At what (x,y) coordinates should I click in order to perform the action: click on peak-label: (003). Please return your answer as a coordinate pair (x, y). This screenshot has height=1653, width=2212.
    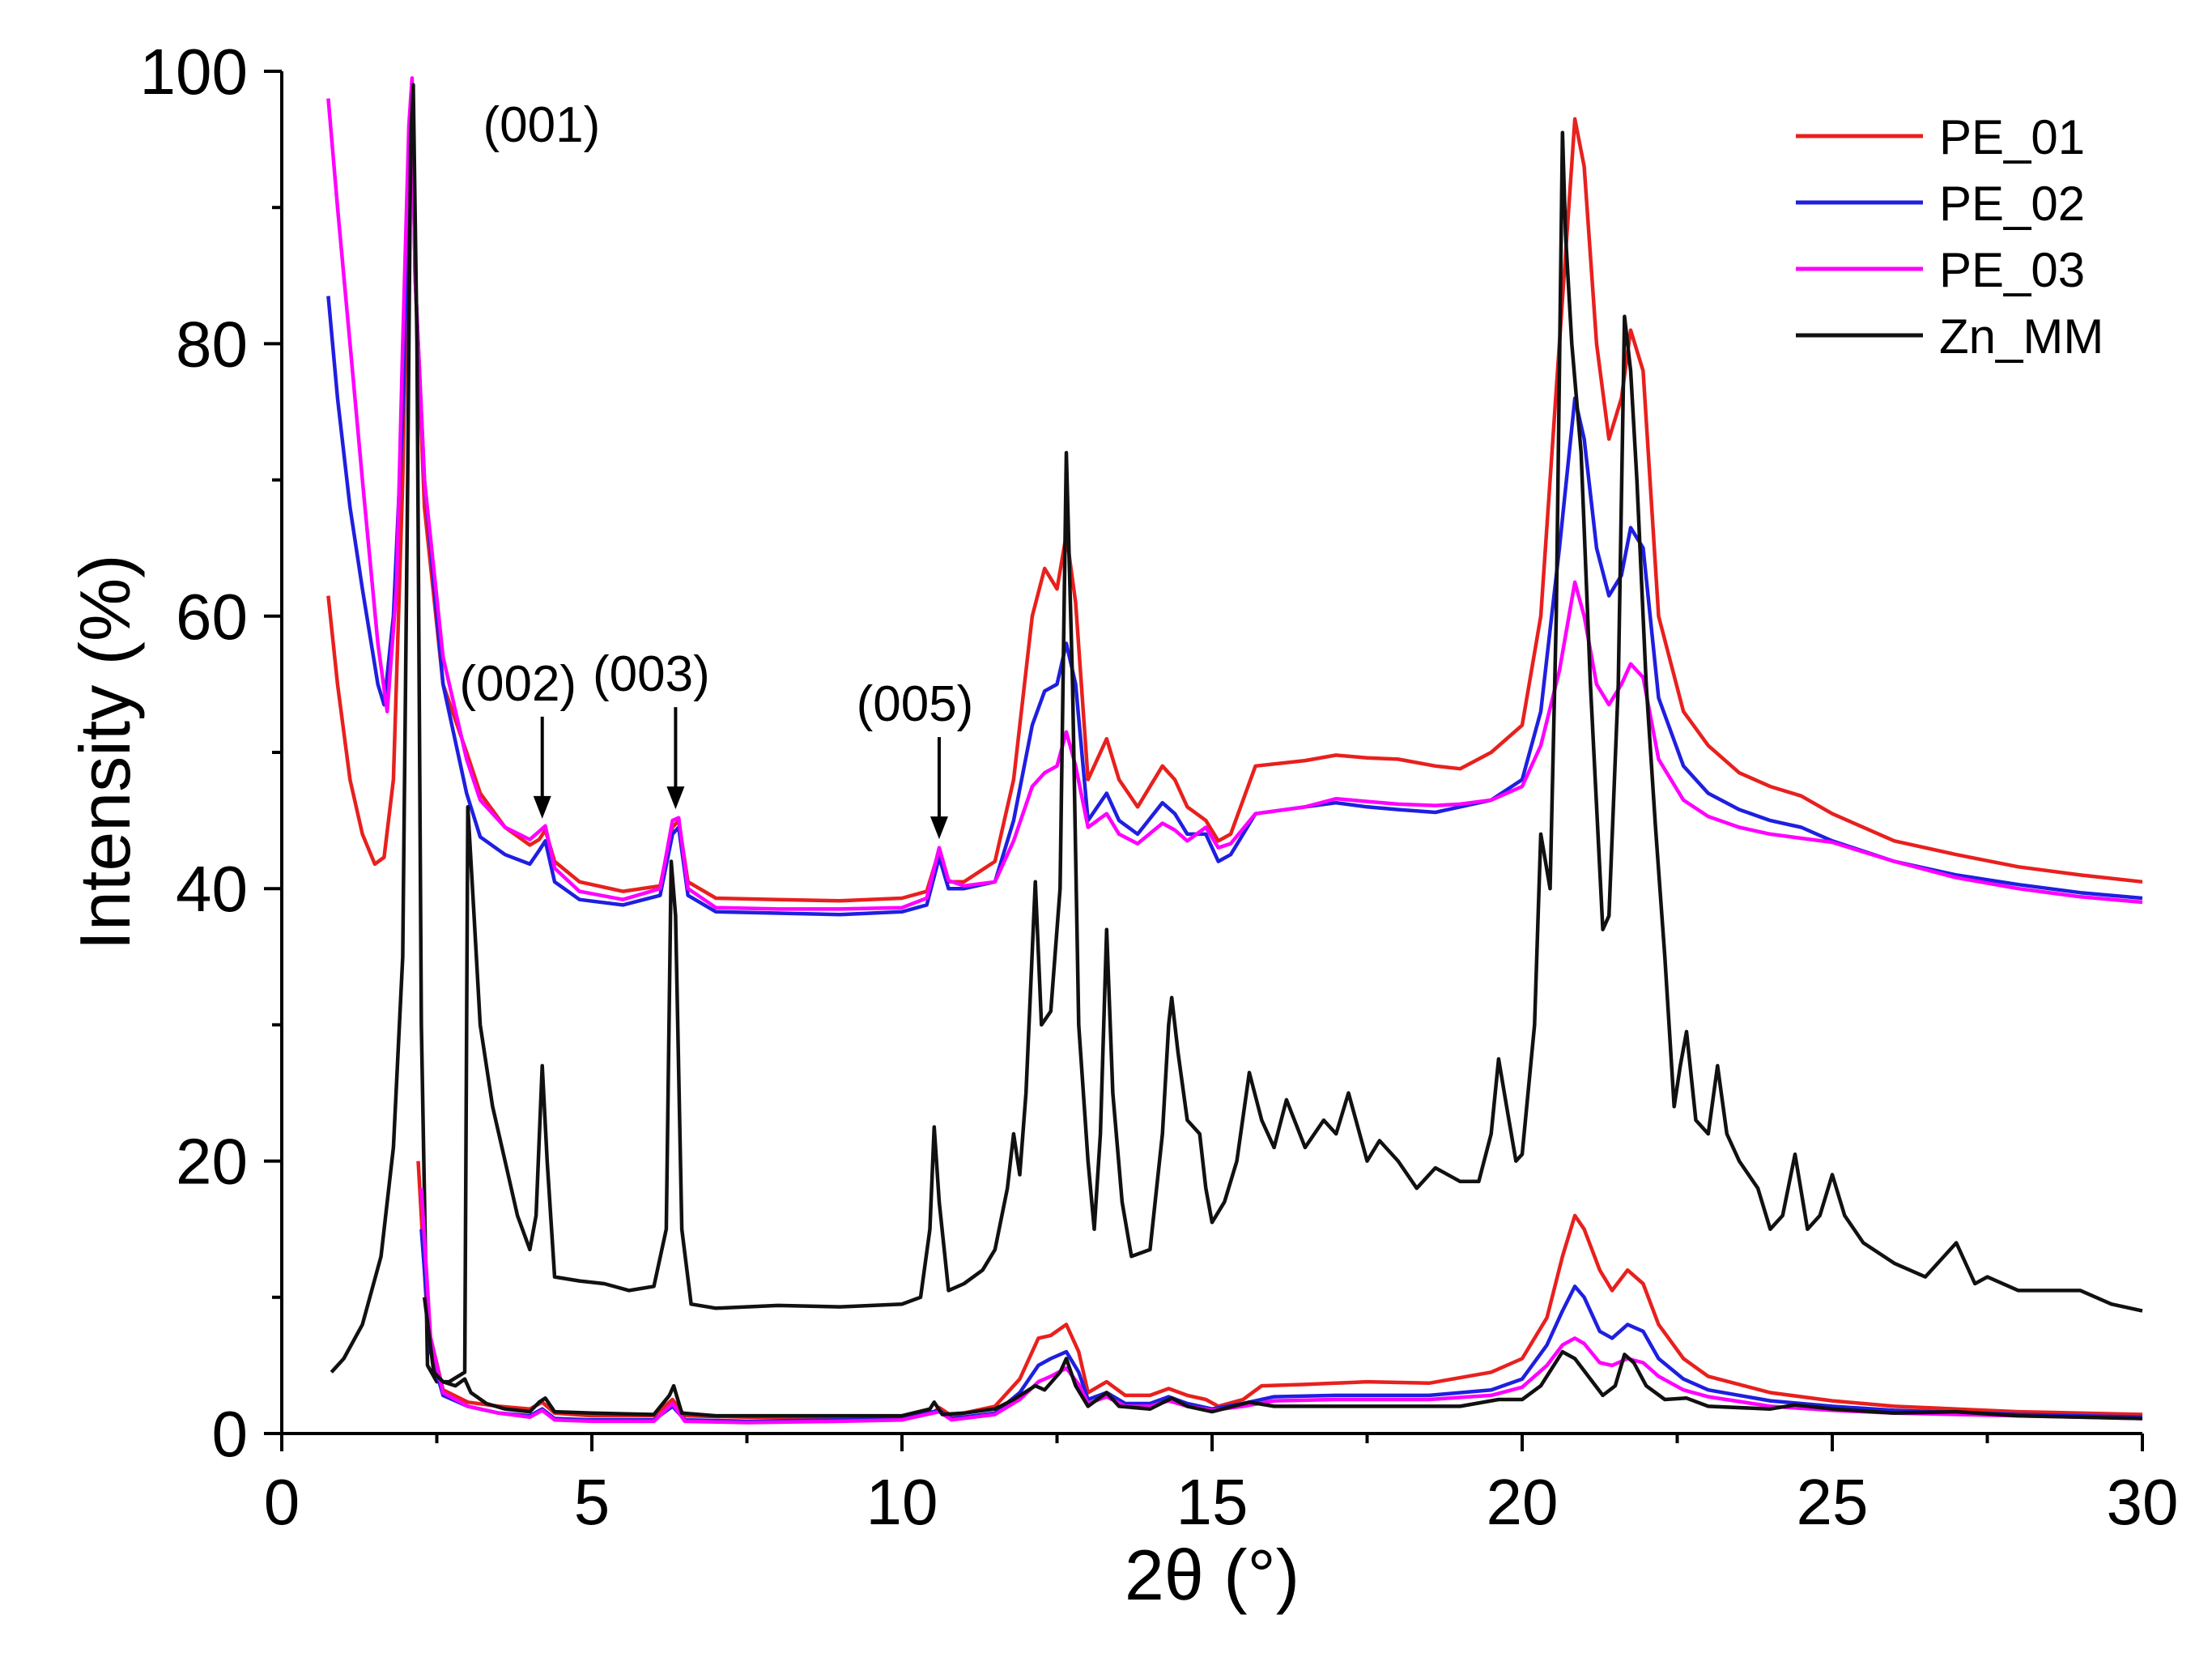
    Looking at the image, I should click on (652, 674).